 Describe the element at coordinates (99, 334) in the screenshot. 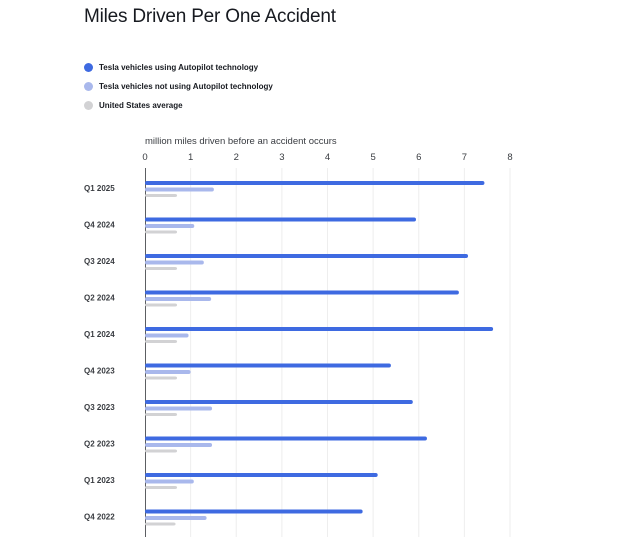

I see `category-label: Q1 2024` at that location.